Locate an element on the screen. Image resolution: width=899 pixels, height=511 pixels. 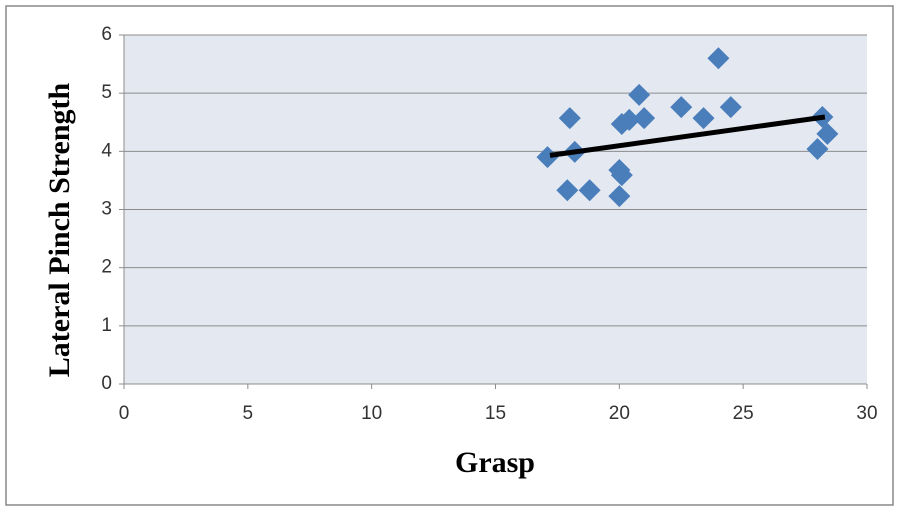
x-tick-label: 5 is located at coordinates (248, 413).